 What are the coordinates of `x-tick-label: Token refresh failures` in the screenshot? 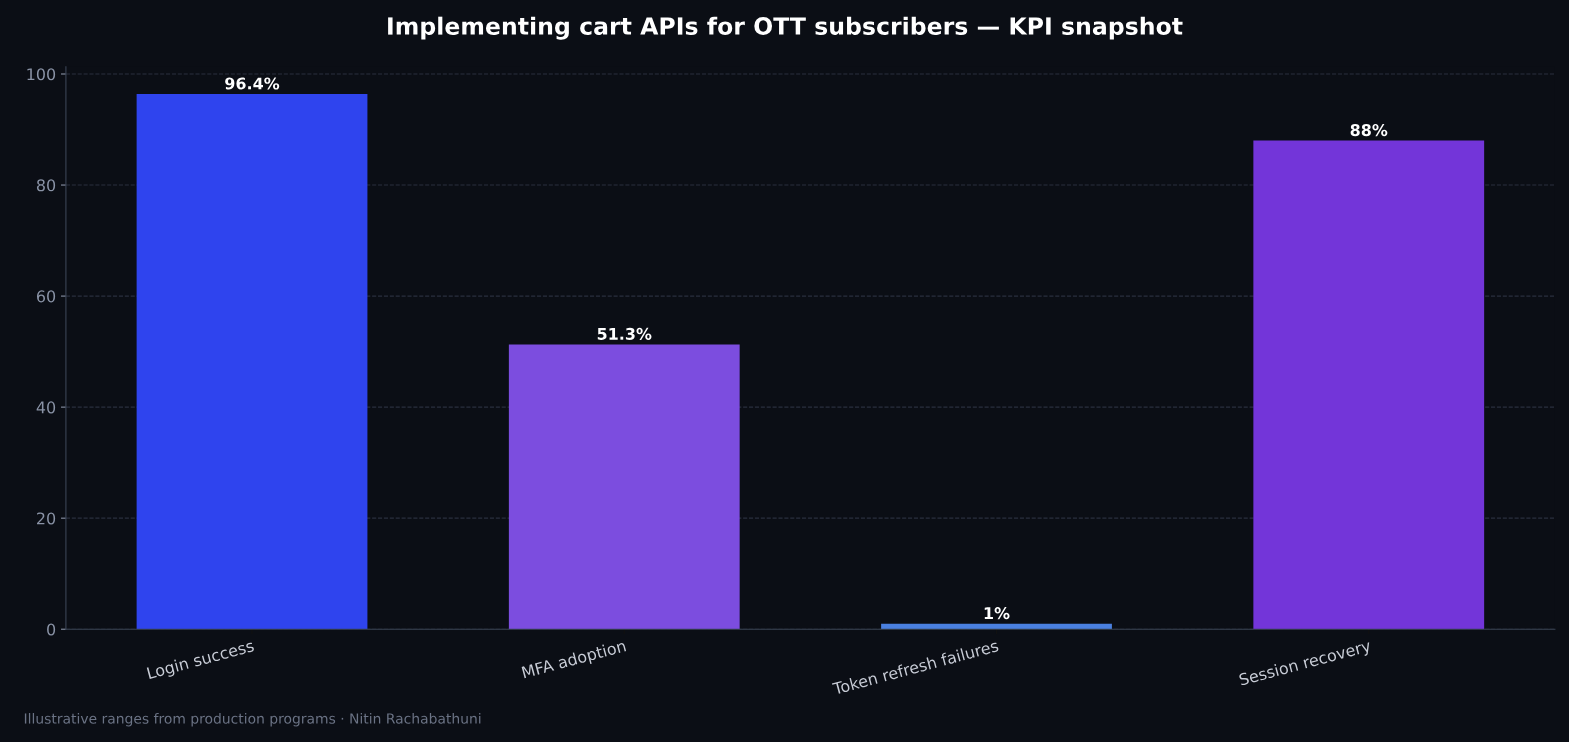 It's located at (915, 667).